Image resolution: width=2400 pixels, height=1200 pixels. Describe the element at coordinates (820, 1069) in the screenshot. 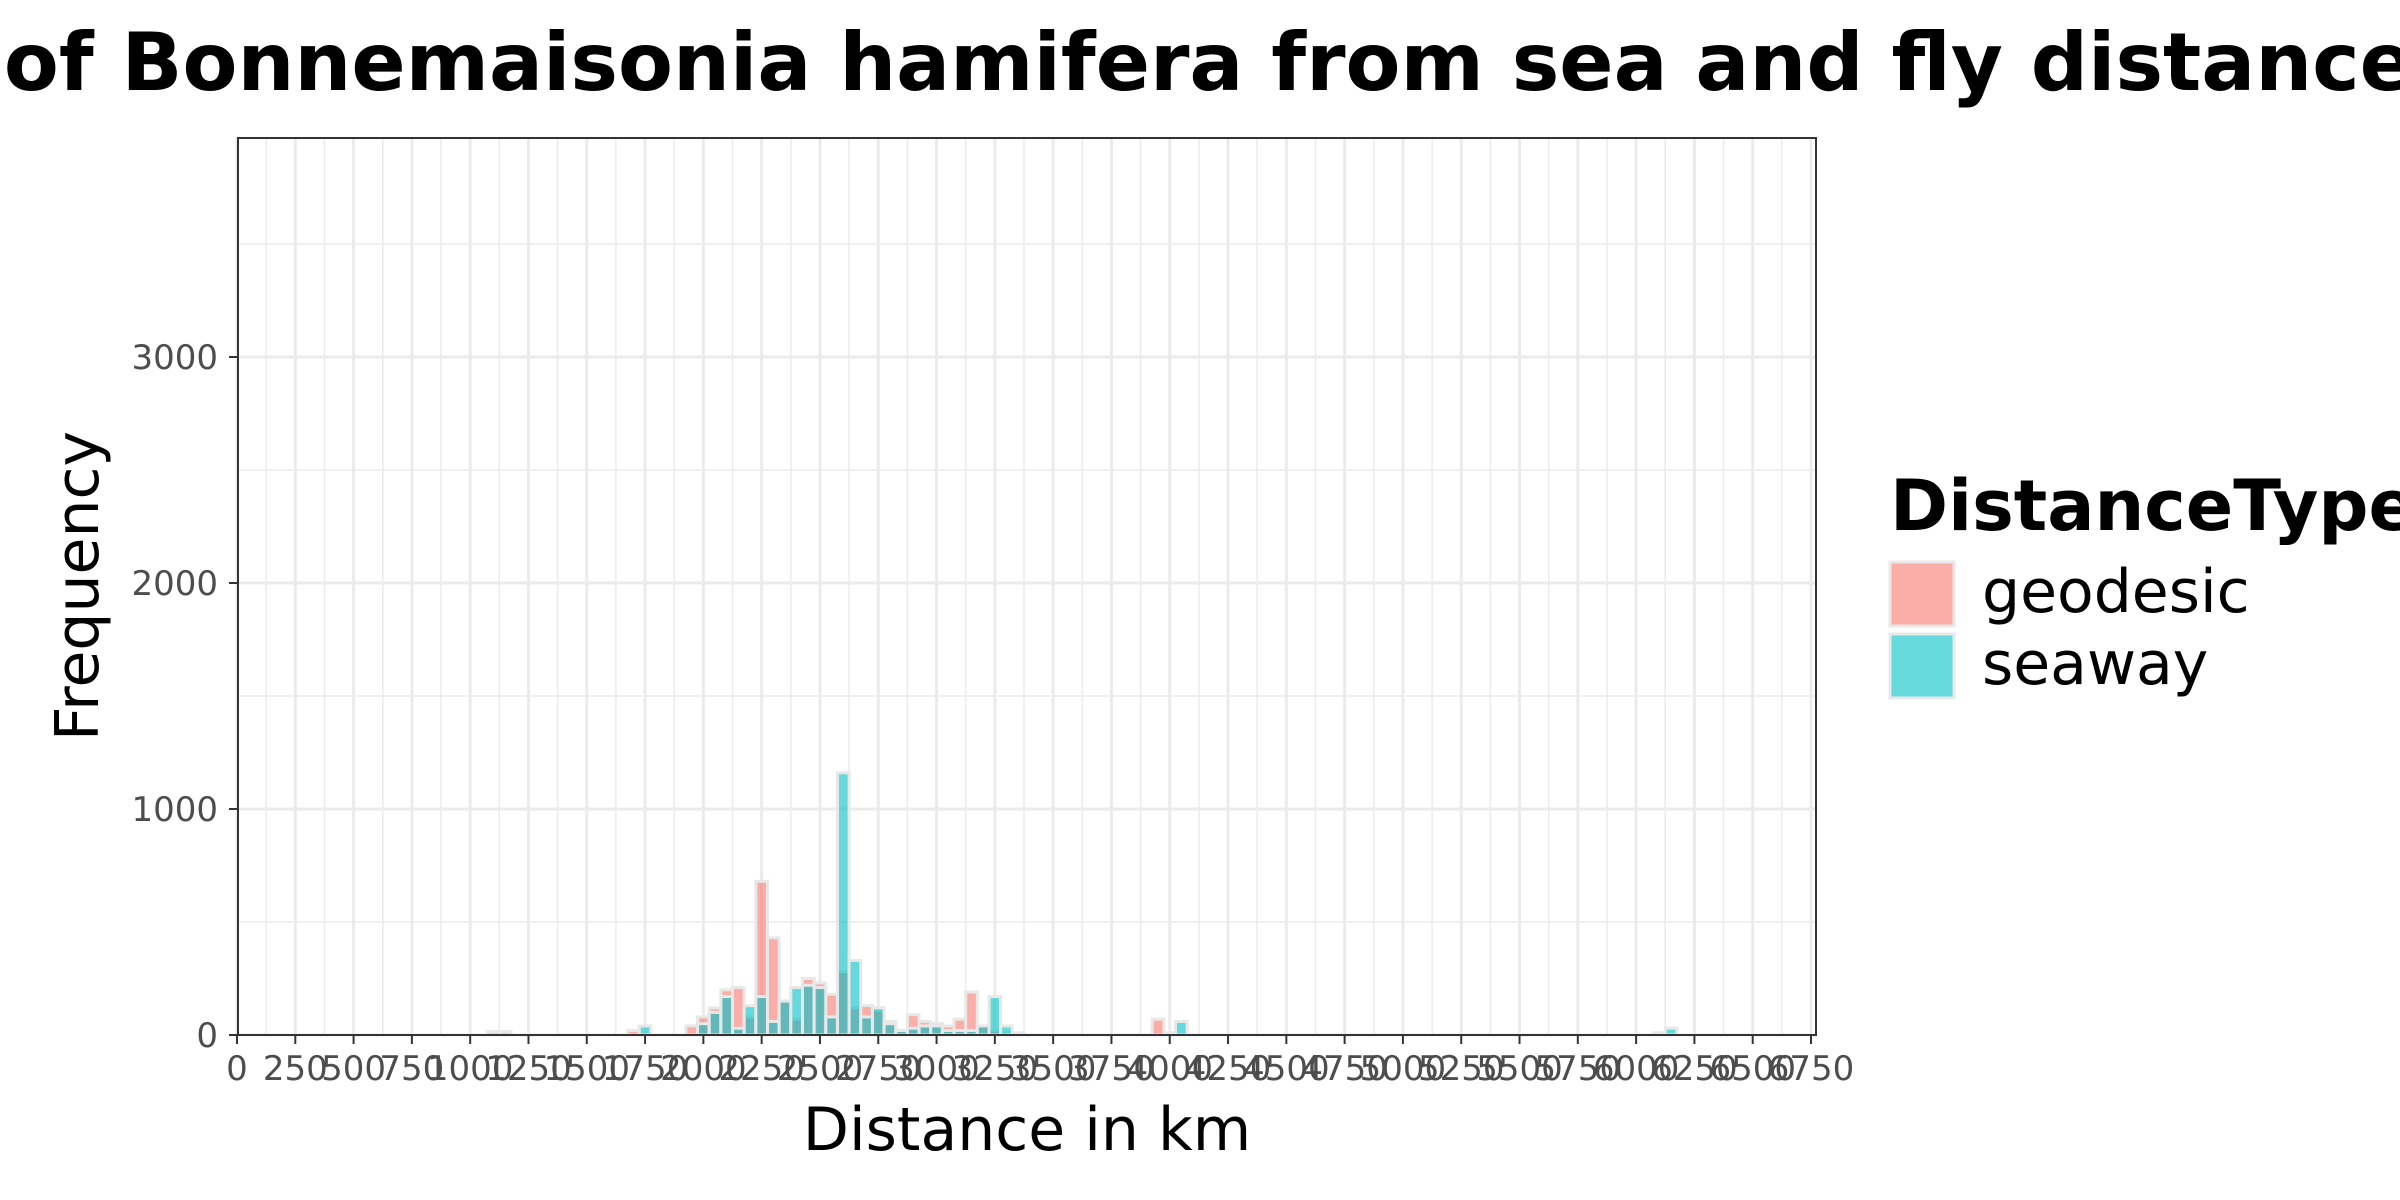

I see `x-tick-label: 2500` at that location.